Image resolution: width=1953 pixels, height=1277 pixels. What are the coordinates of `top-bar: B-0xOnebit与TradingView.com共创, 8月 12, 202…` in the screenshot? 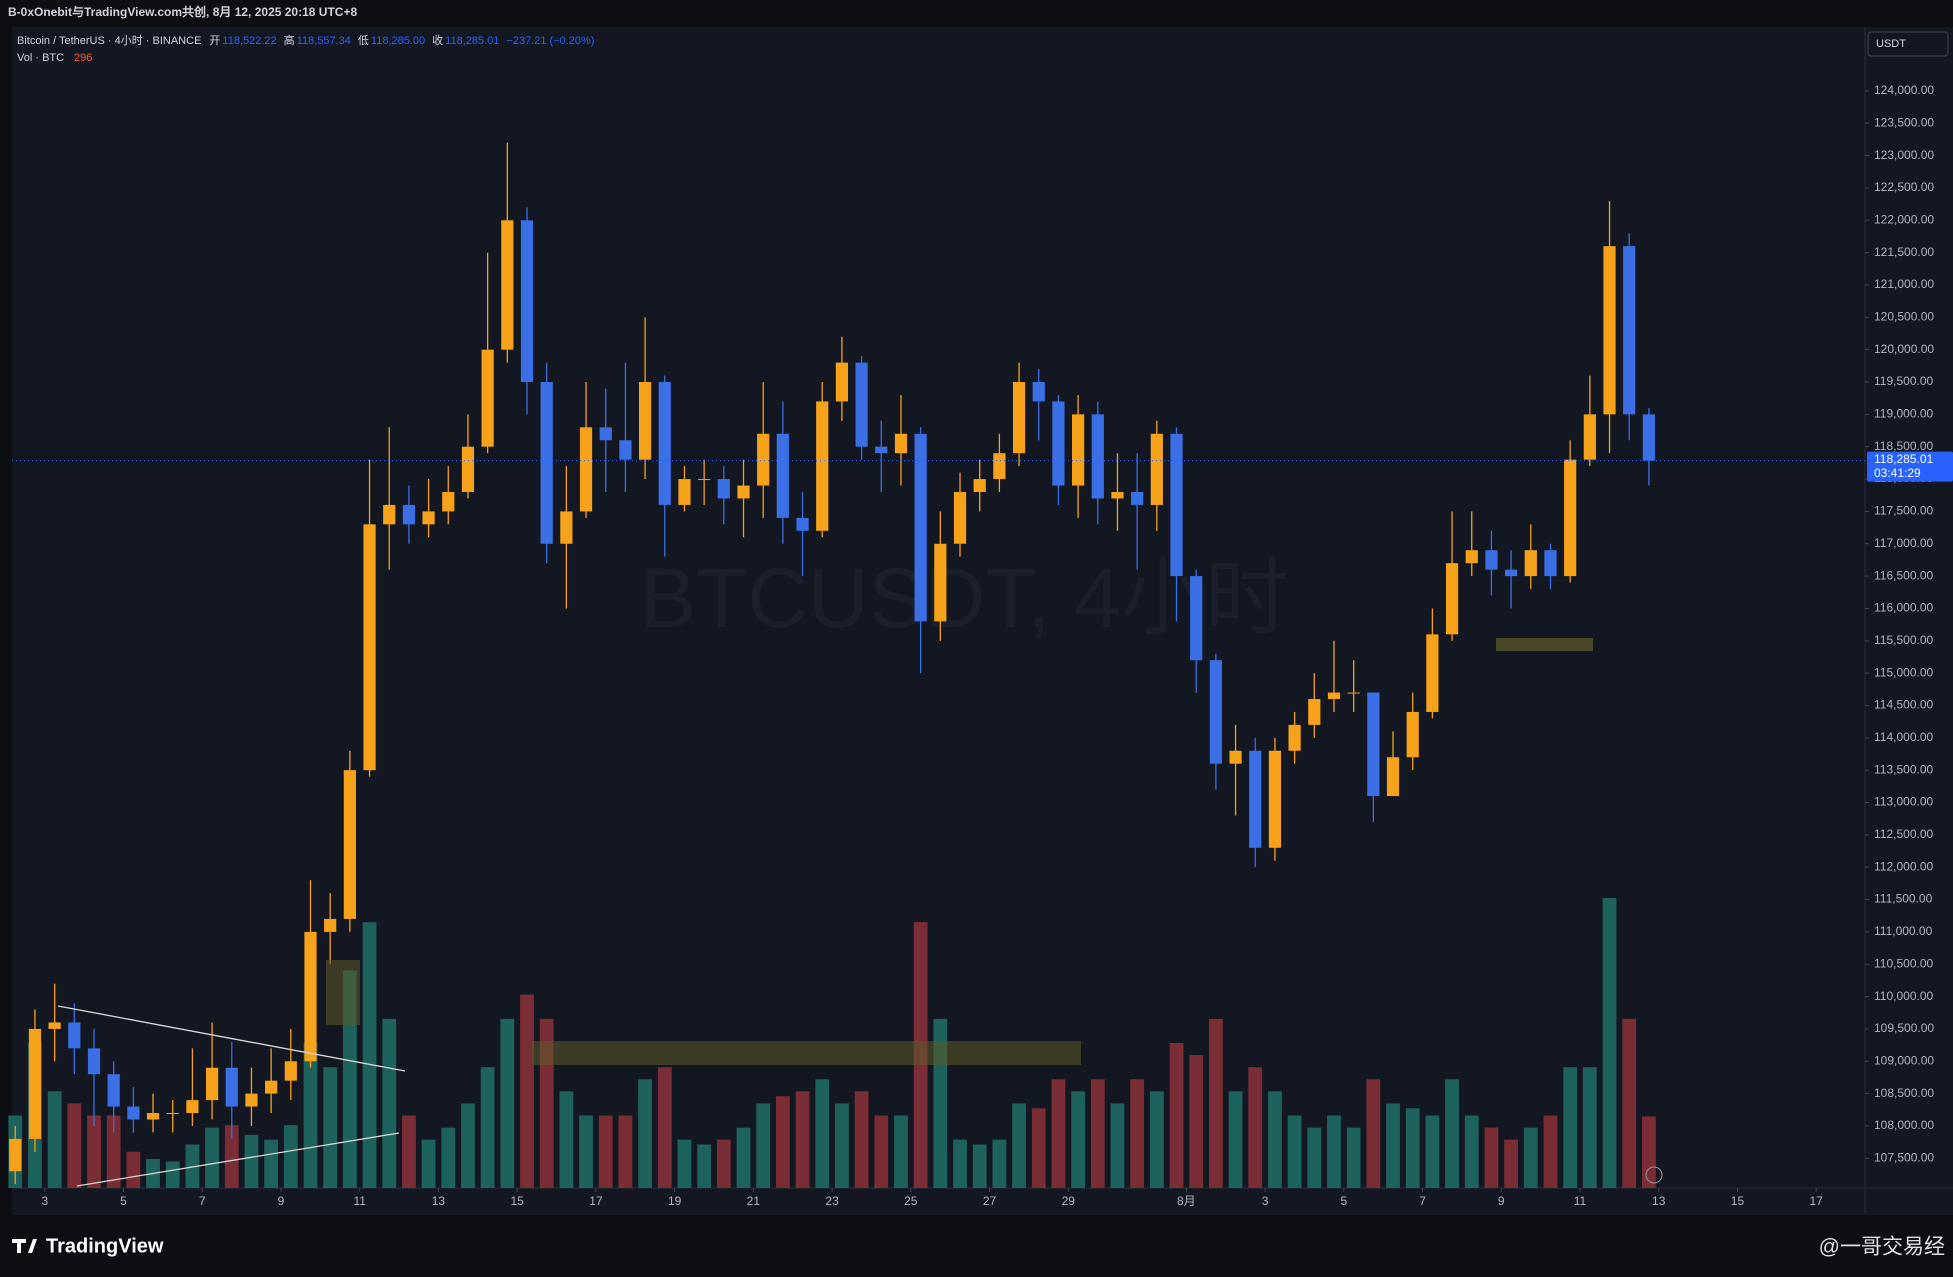 It's located at (182, 11).